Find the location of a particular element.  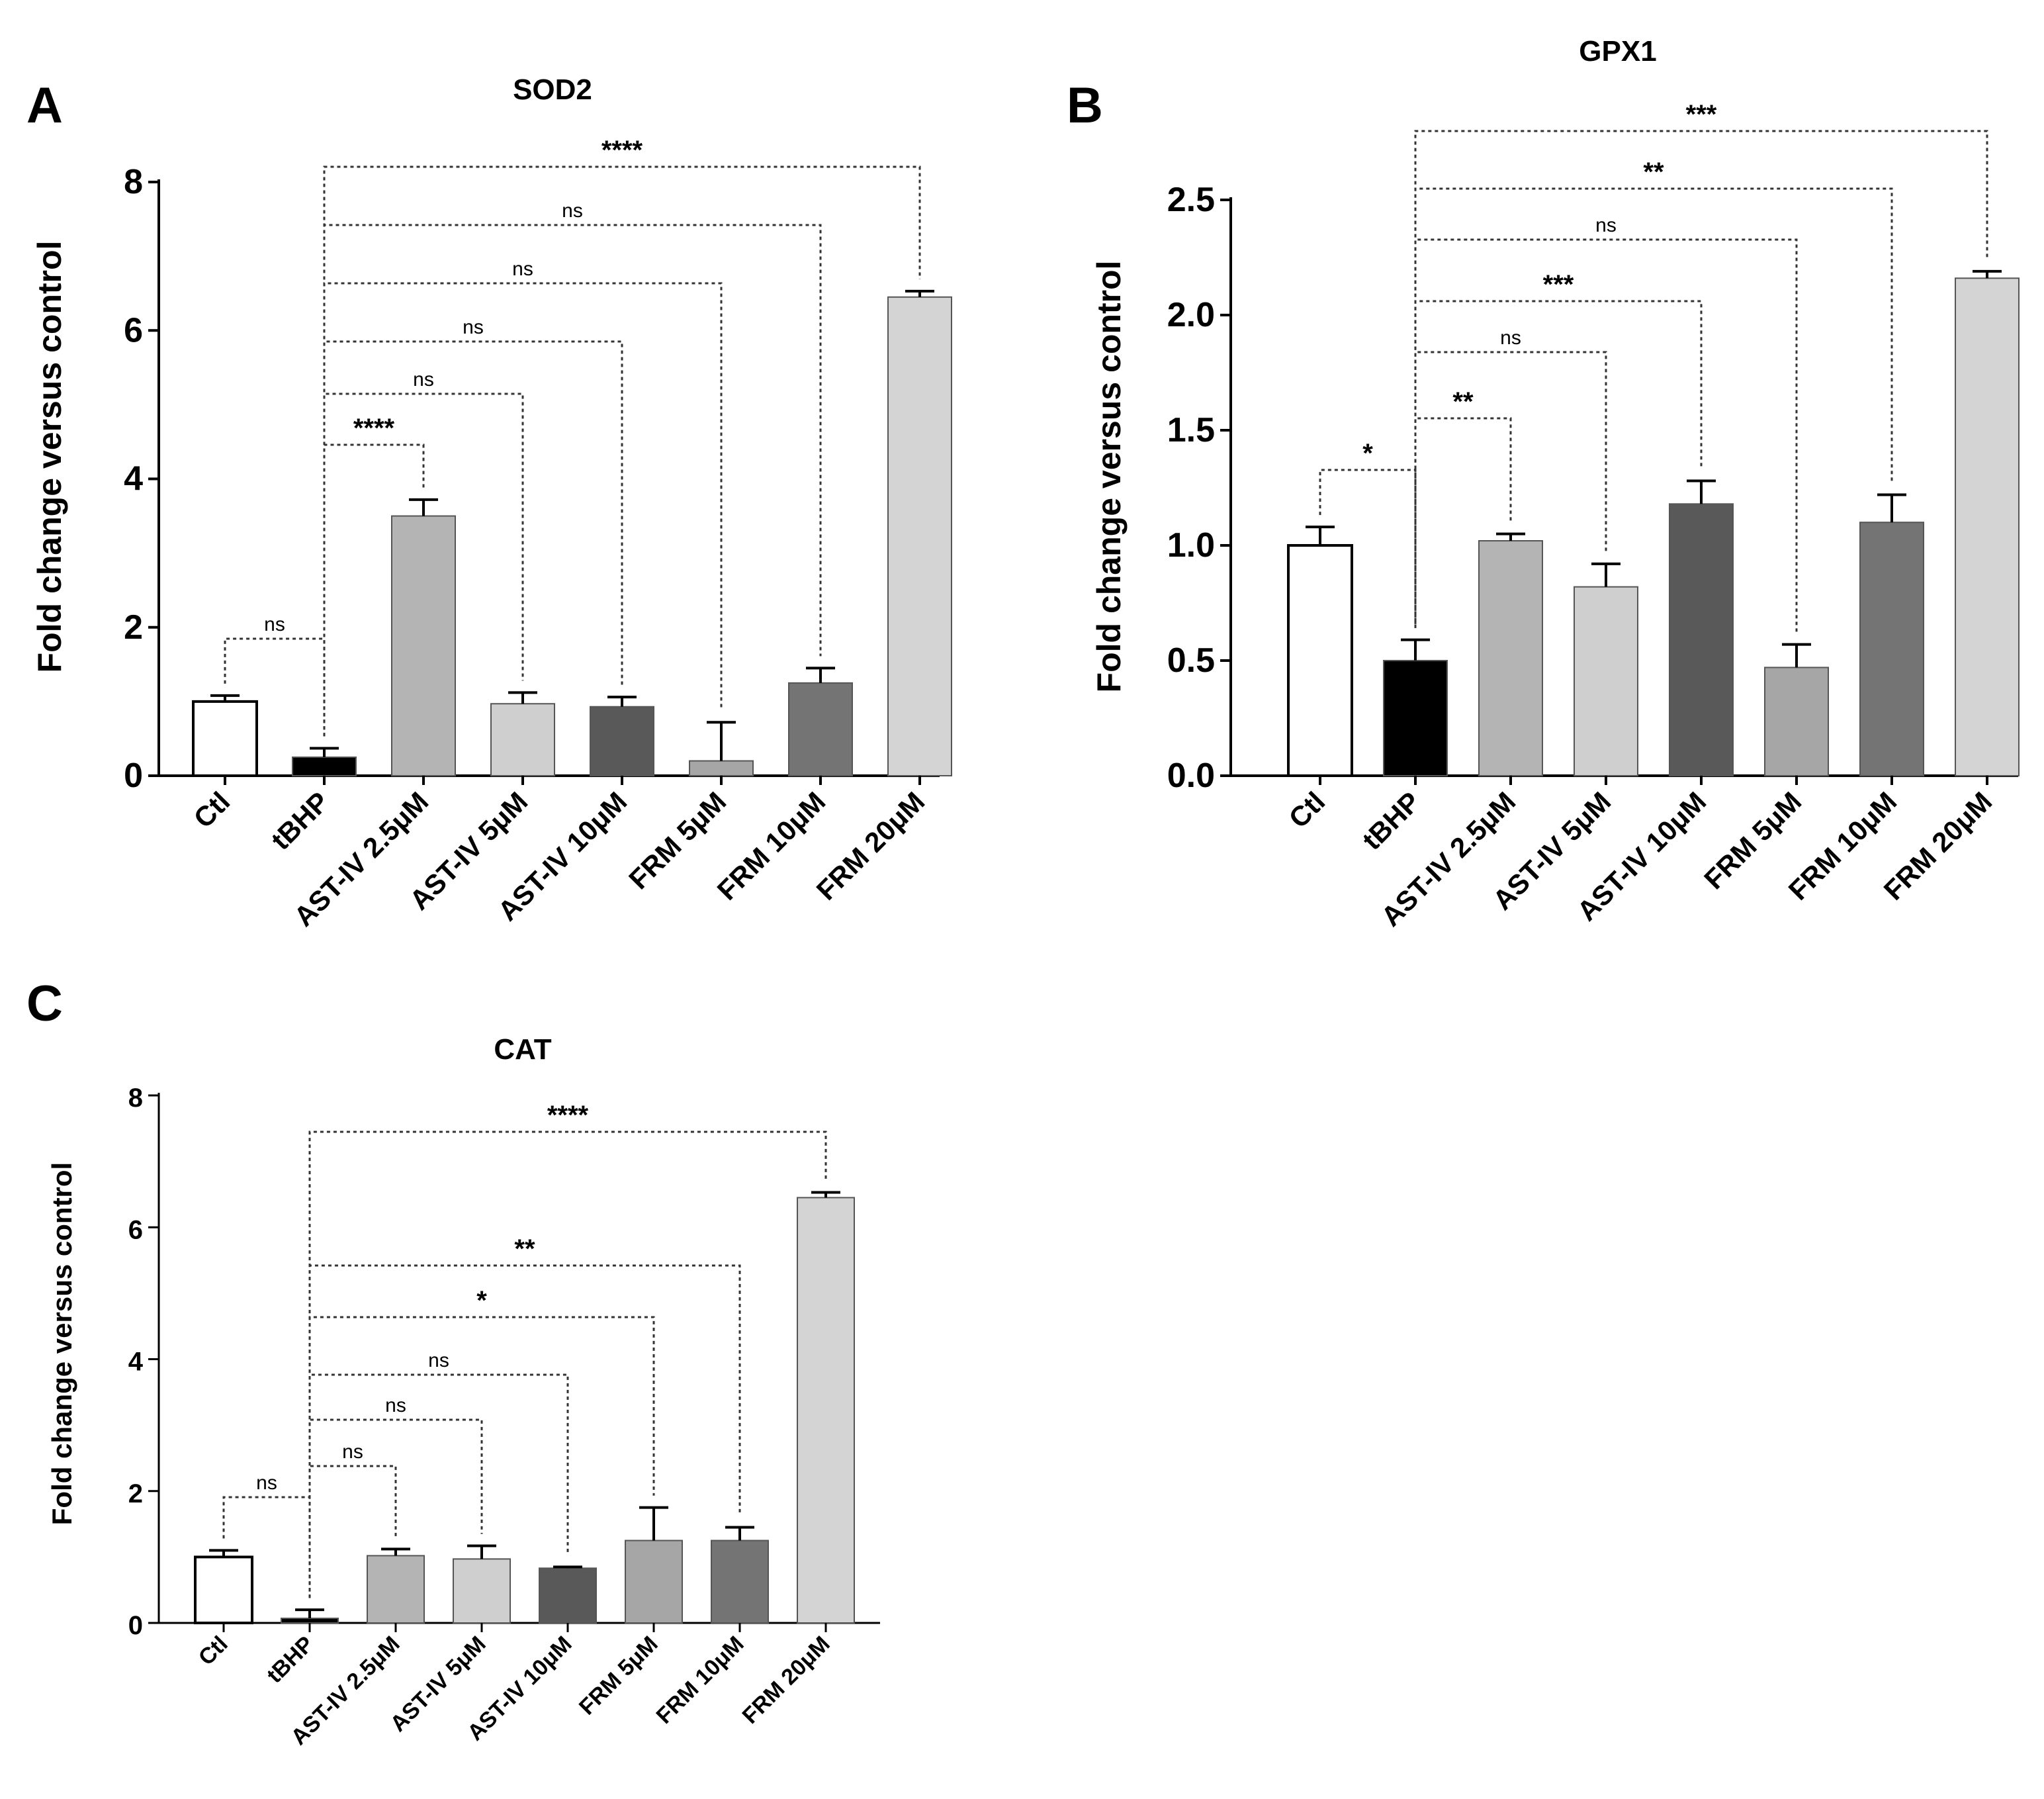

panel-letter-b: B is located at coordinates (1085, 105).